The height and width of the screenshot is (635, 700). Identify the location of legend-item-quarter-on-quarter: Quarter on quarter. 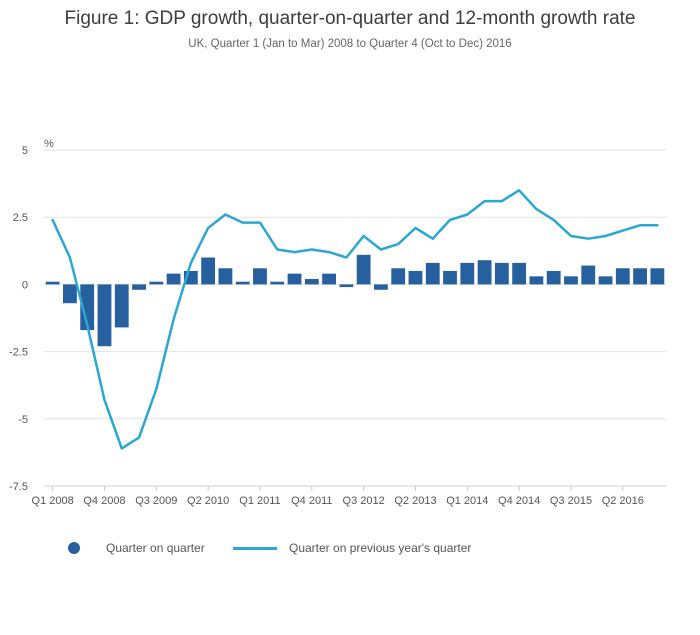
(136, 548).